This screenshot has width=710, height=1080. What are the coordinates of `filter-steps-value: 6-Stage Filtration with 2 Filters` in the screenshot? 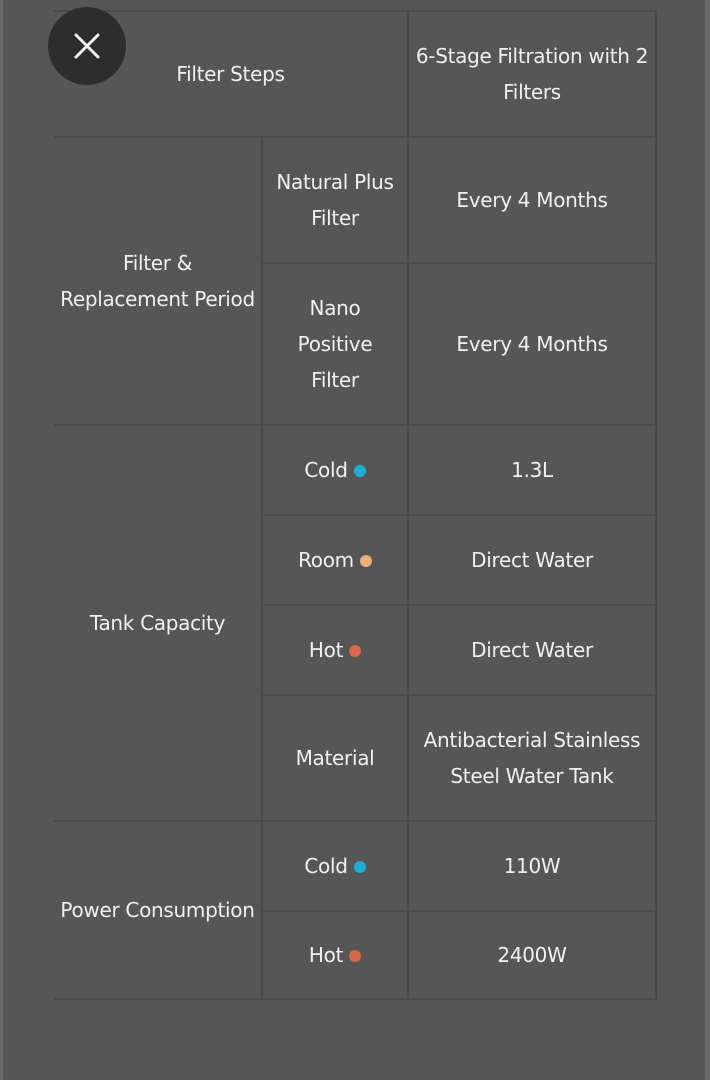 It's located at (532, 74).